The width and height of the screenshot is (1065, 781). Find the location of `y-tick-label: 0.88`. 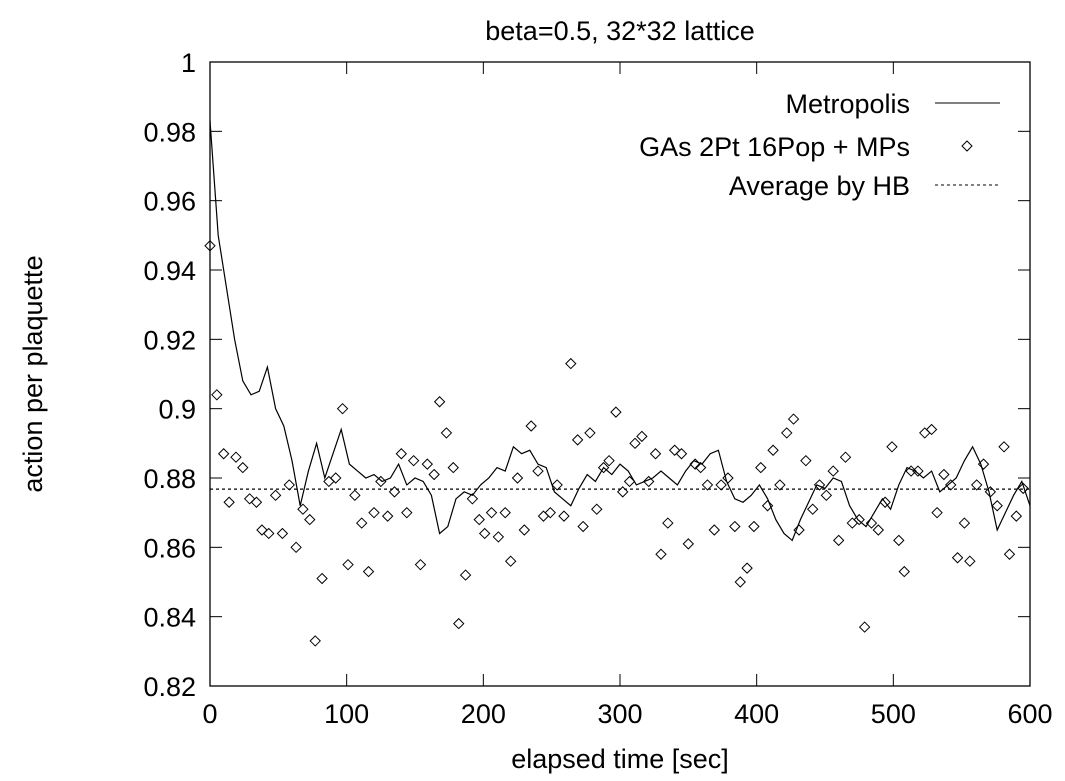

y-tick-label: 0.88 is located at coordinates (169, 479).